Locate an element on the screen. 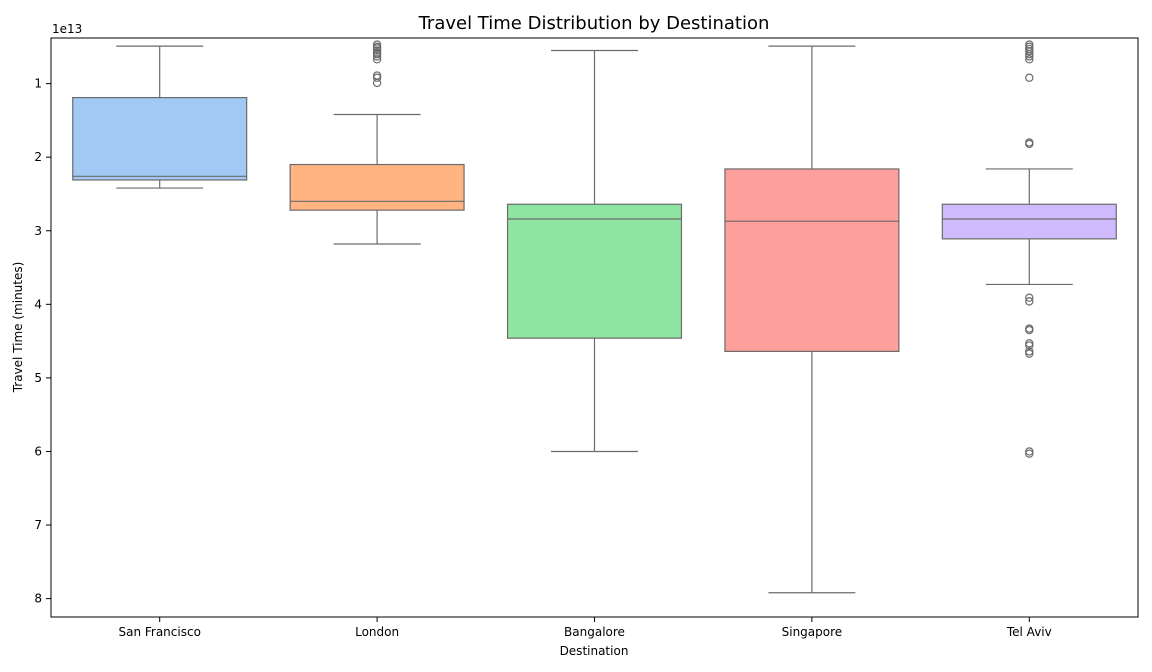 Image resolution: width=1152 pixels, height=672 pixels. x-tick-label-san-francisco: San Francisco is located at coordinates (159, 632).